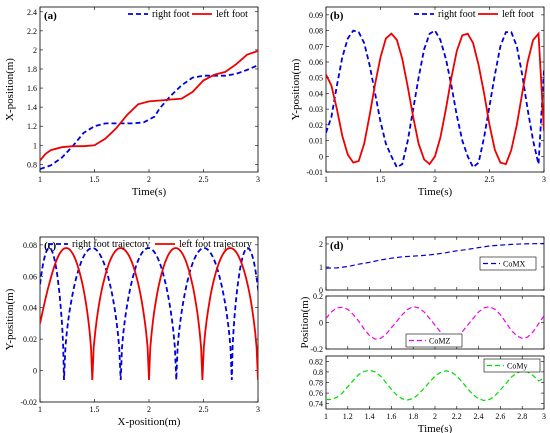 The height and width of the screenshot is (433, 550). I want to click on series-line-comz, so click(435, 322).